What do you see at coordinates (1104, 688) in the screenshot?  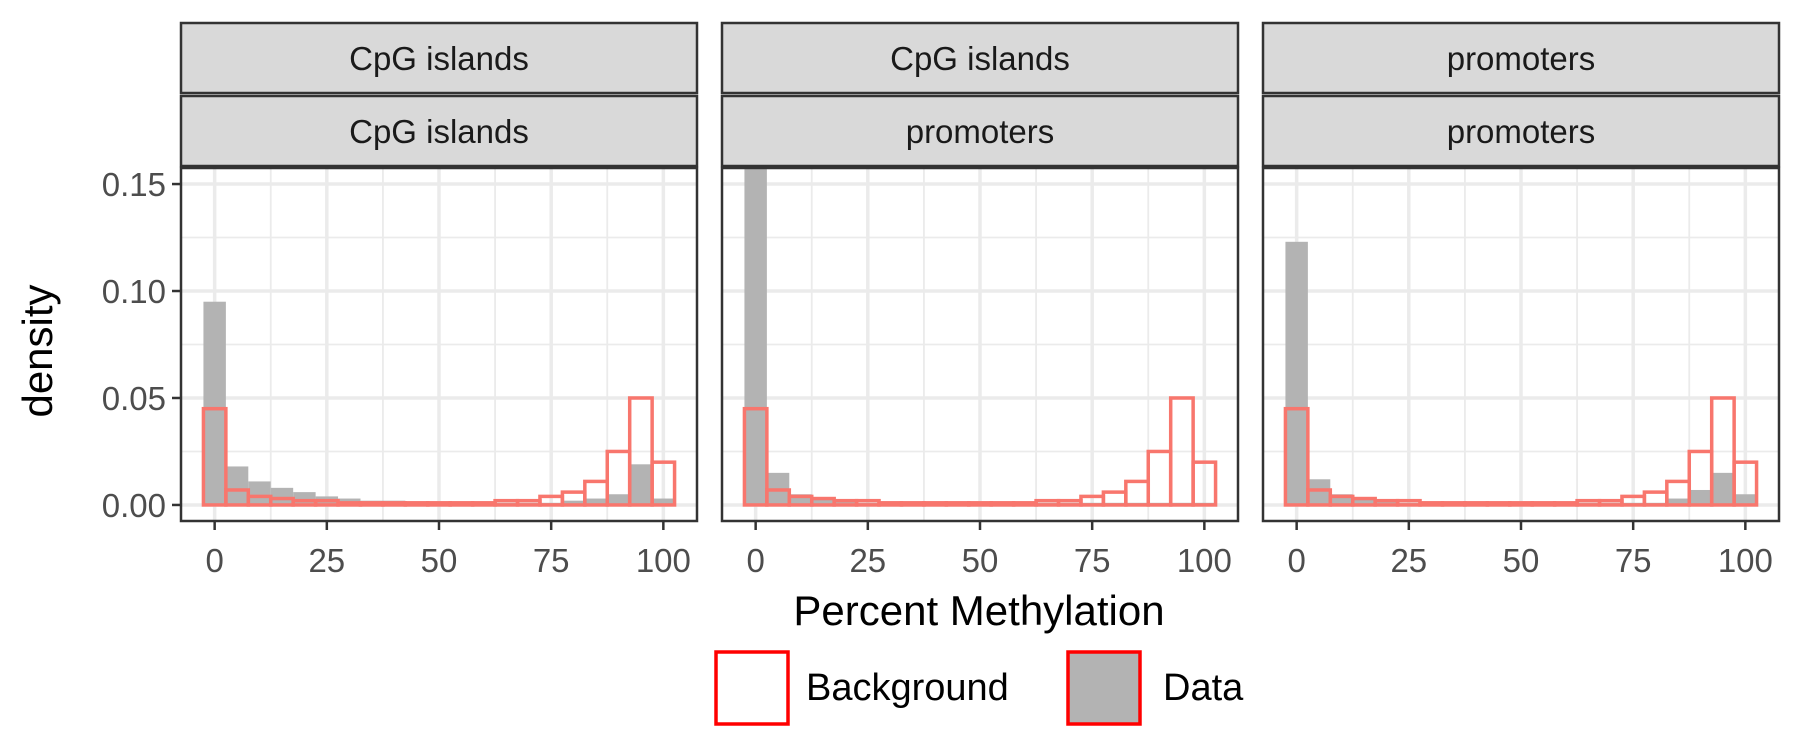 I see `legend-key-data` at bounding box center [1104, 688].